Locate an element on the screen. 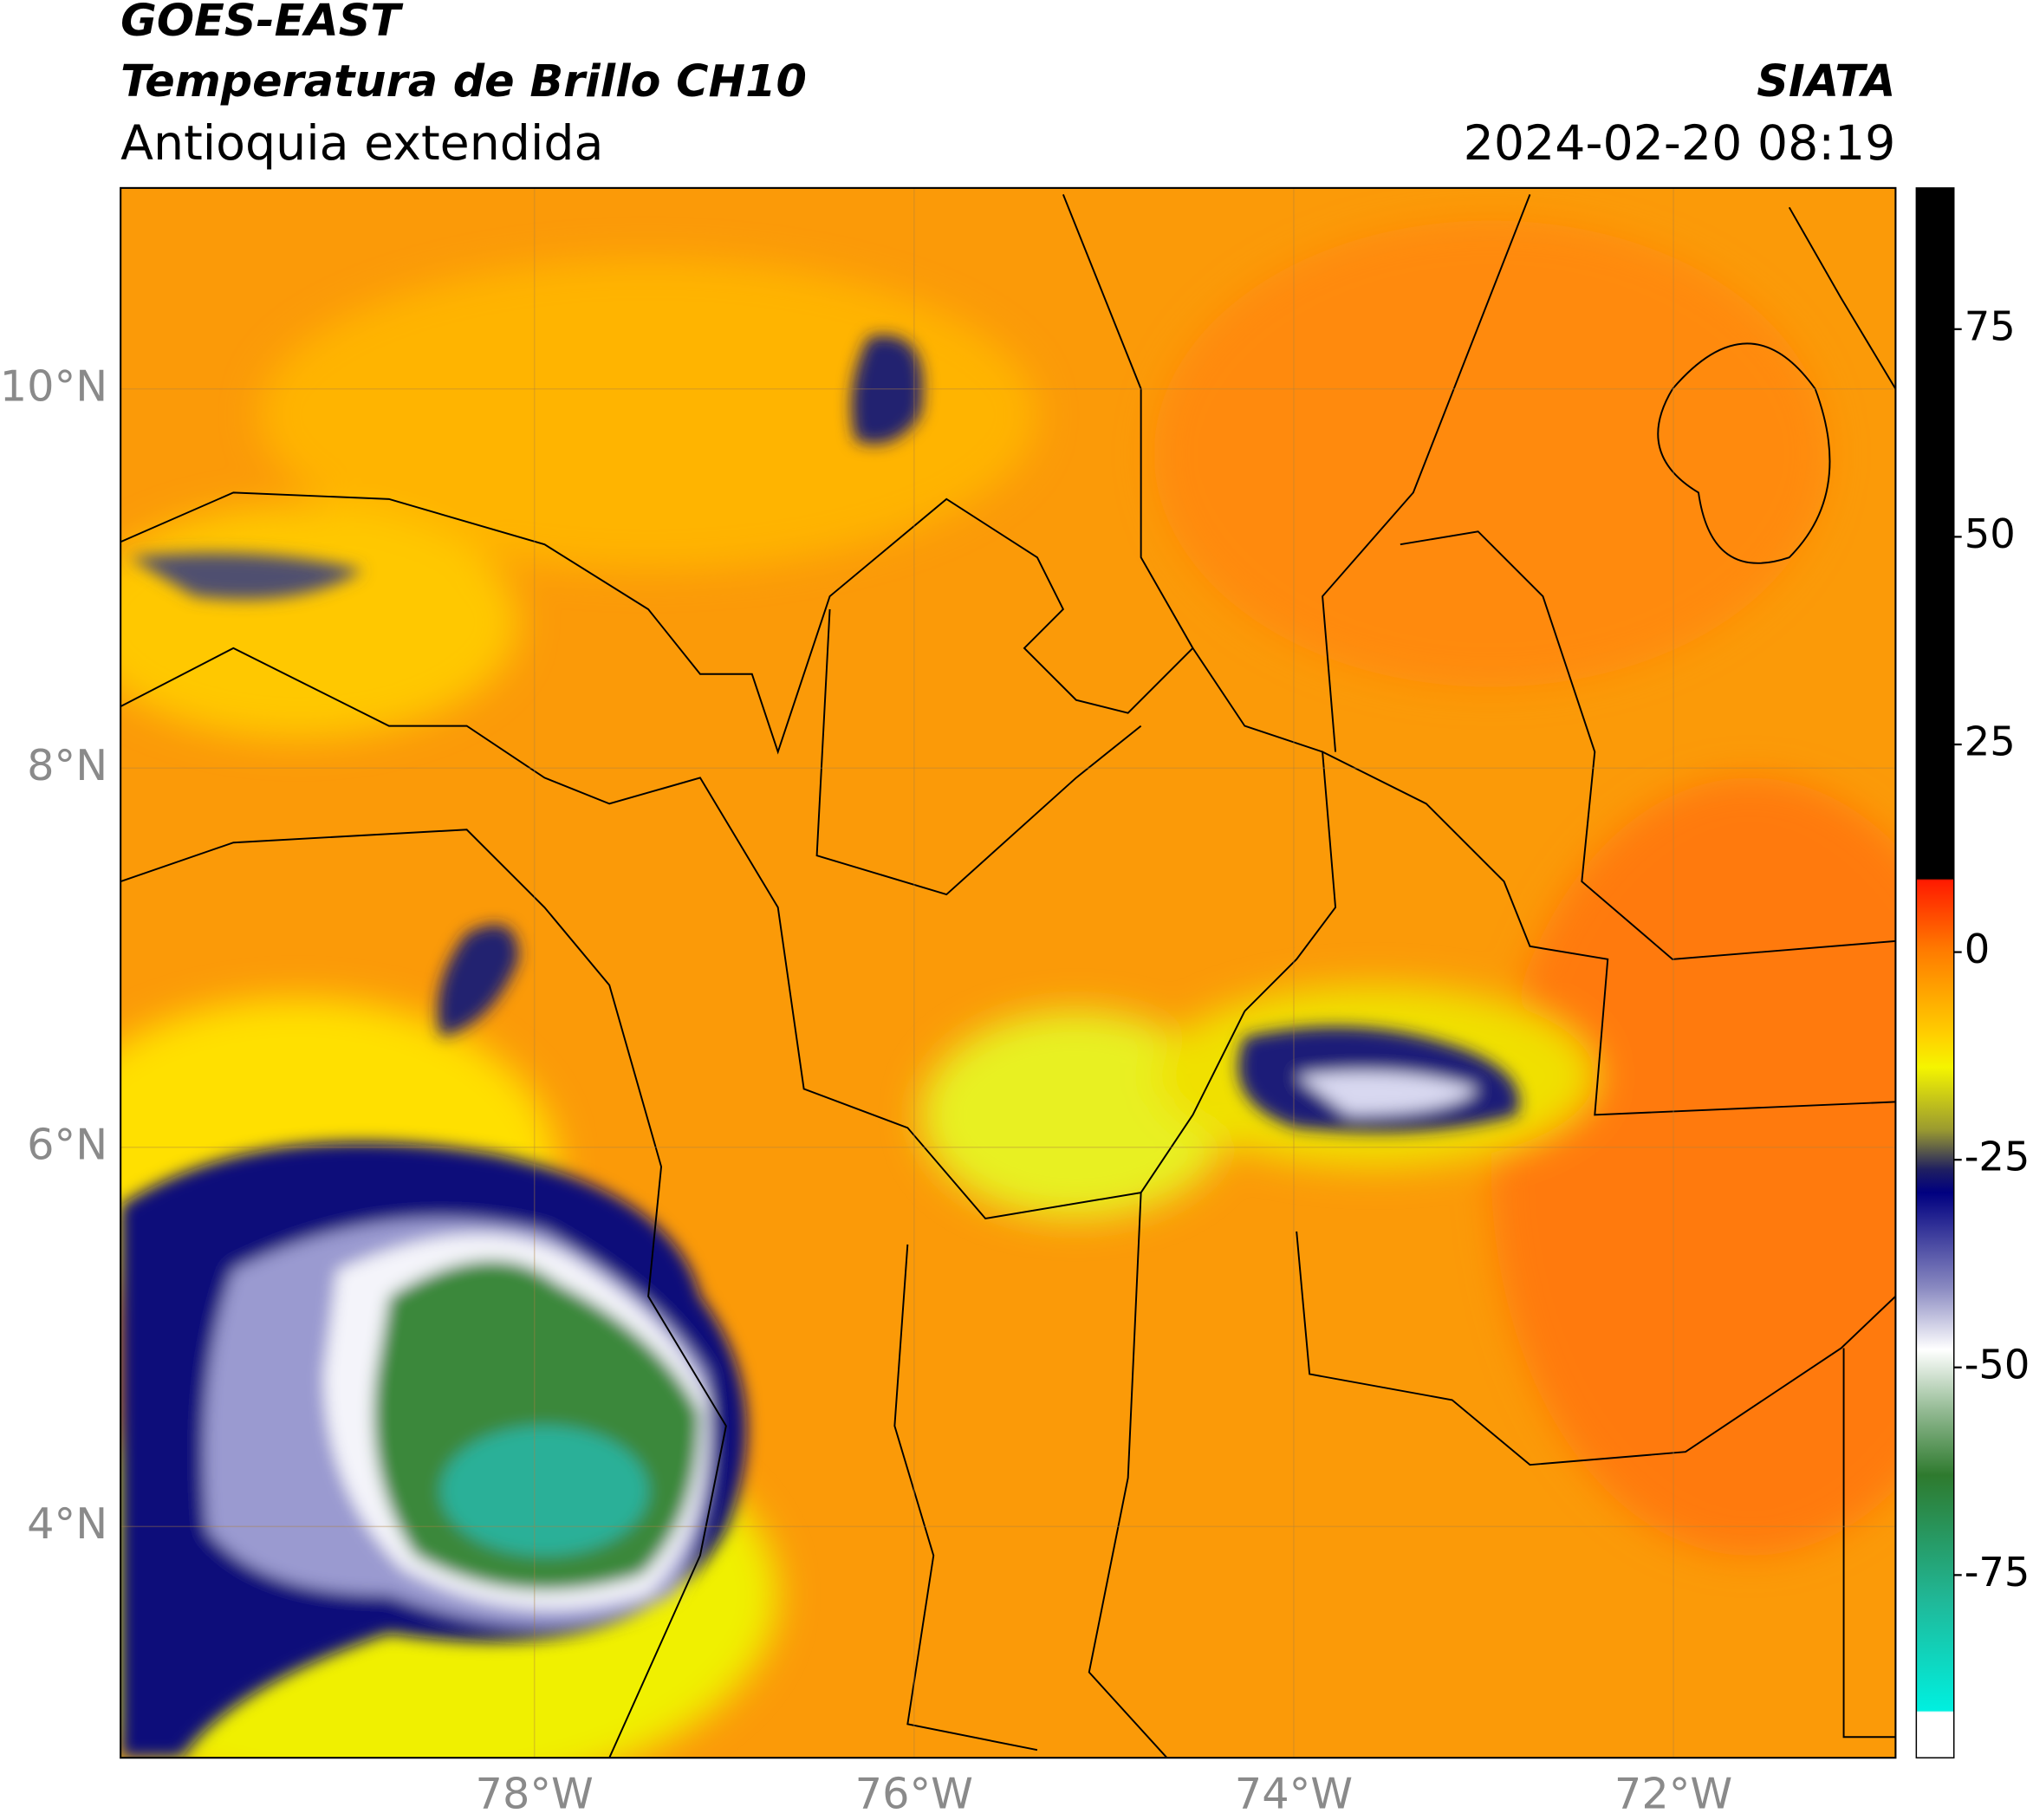  datetime: 2024-02-20 08:19 is located at coordinates (1680, 144).